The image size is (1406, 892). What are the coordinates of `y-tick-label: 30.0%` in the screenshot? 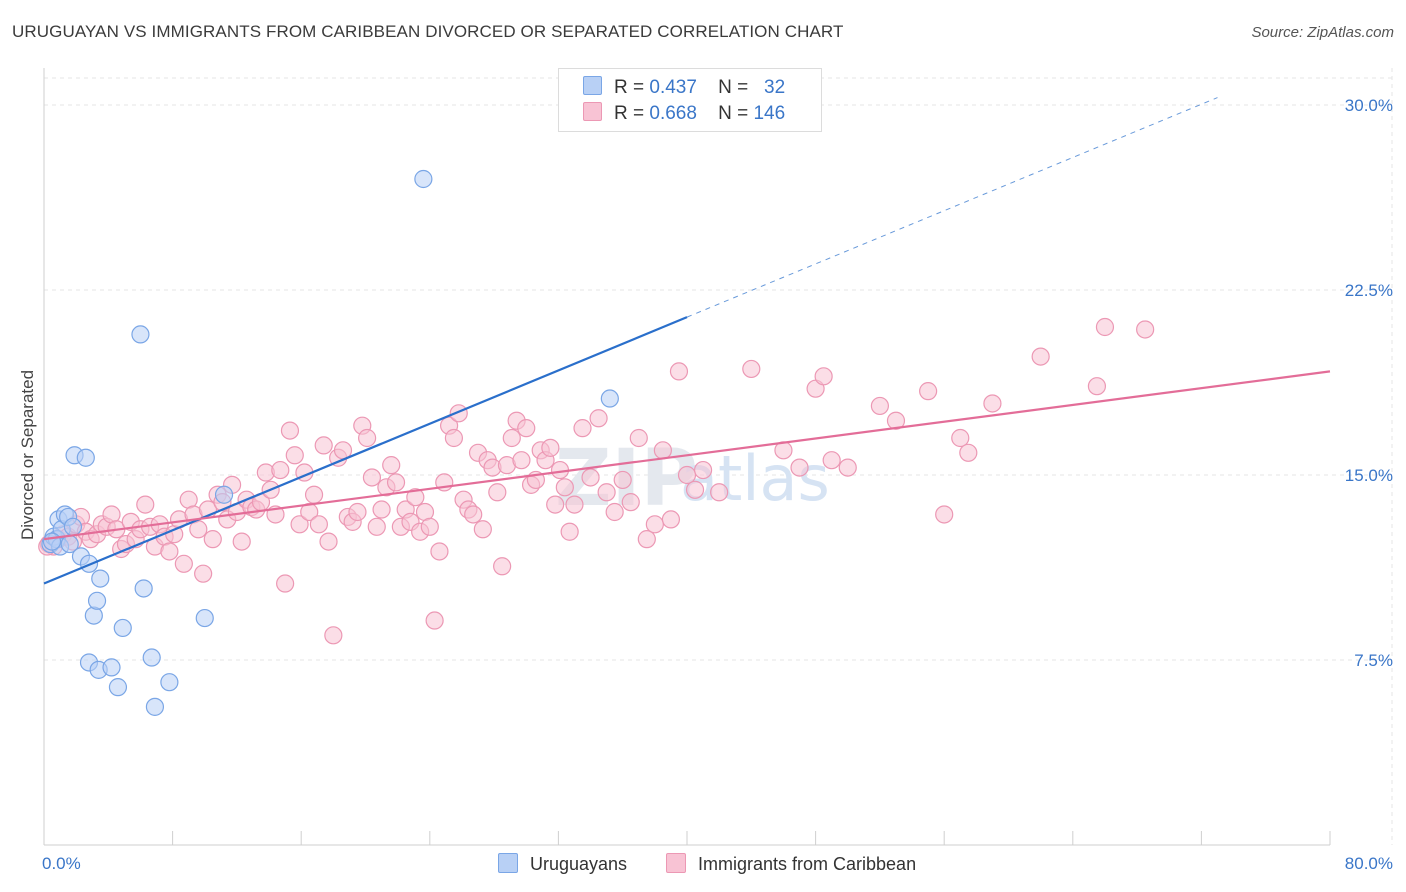 It's located at (1369, 105).